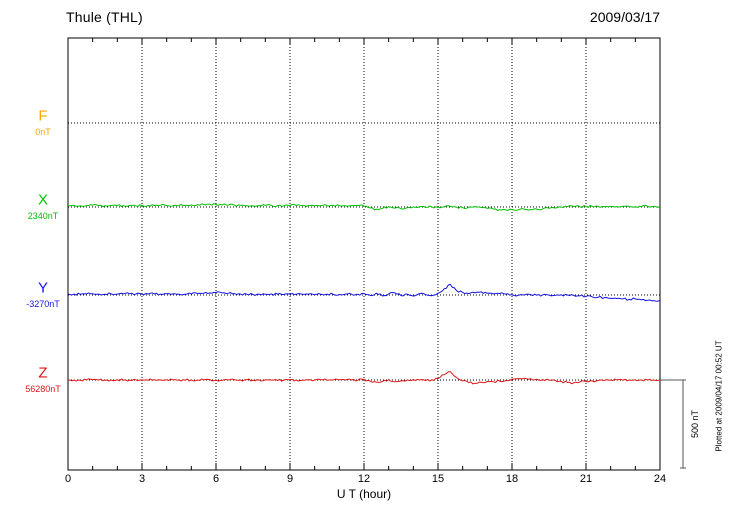  What do you see at coordinates (142, 479) in the screenshot?
I see `x-tick-label-3: 3` at bounding box center [142, 479].